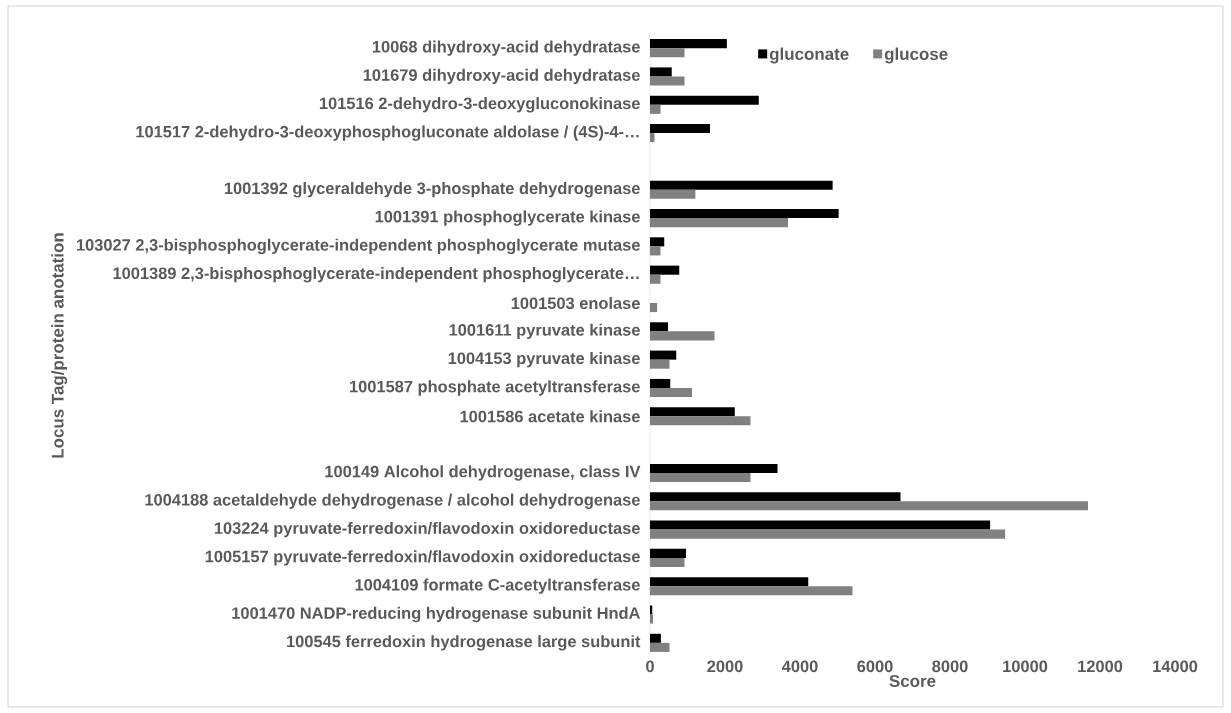 Image resolution: width=1231 pixels, height=713 pixels. What do you see at coordinates (725, 666) in the screenshot?
I see `x-tick-label: 2000` at bounding box center [725, 666].